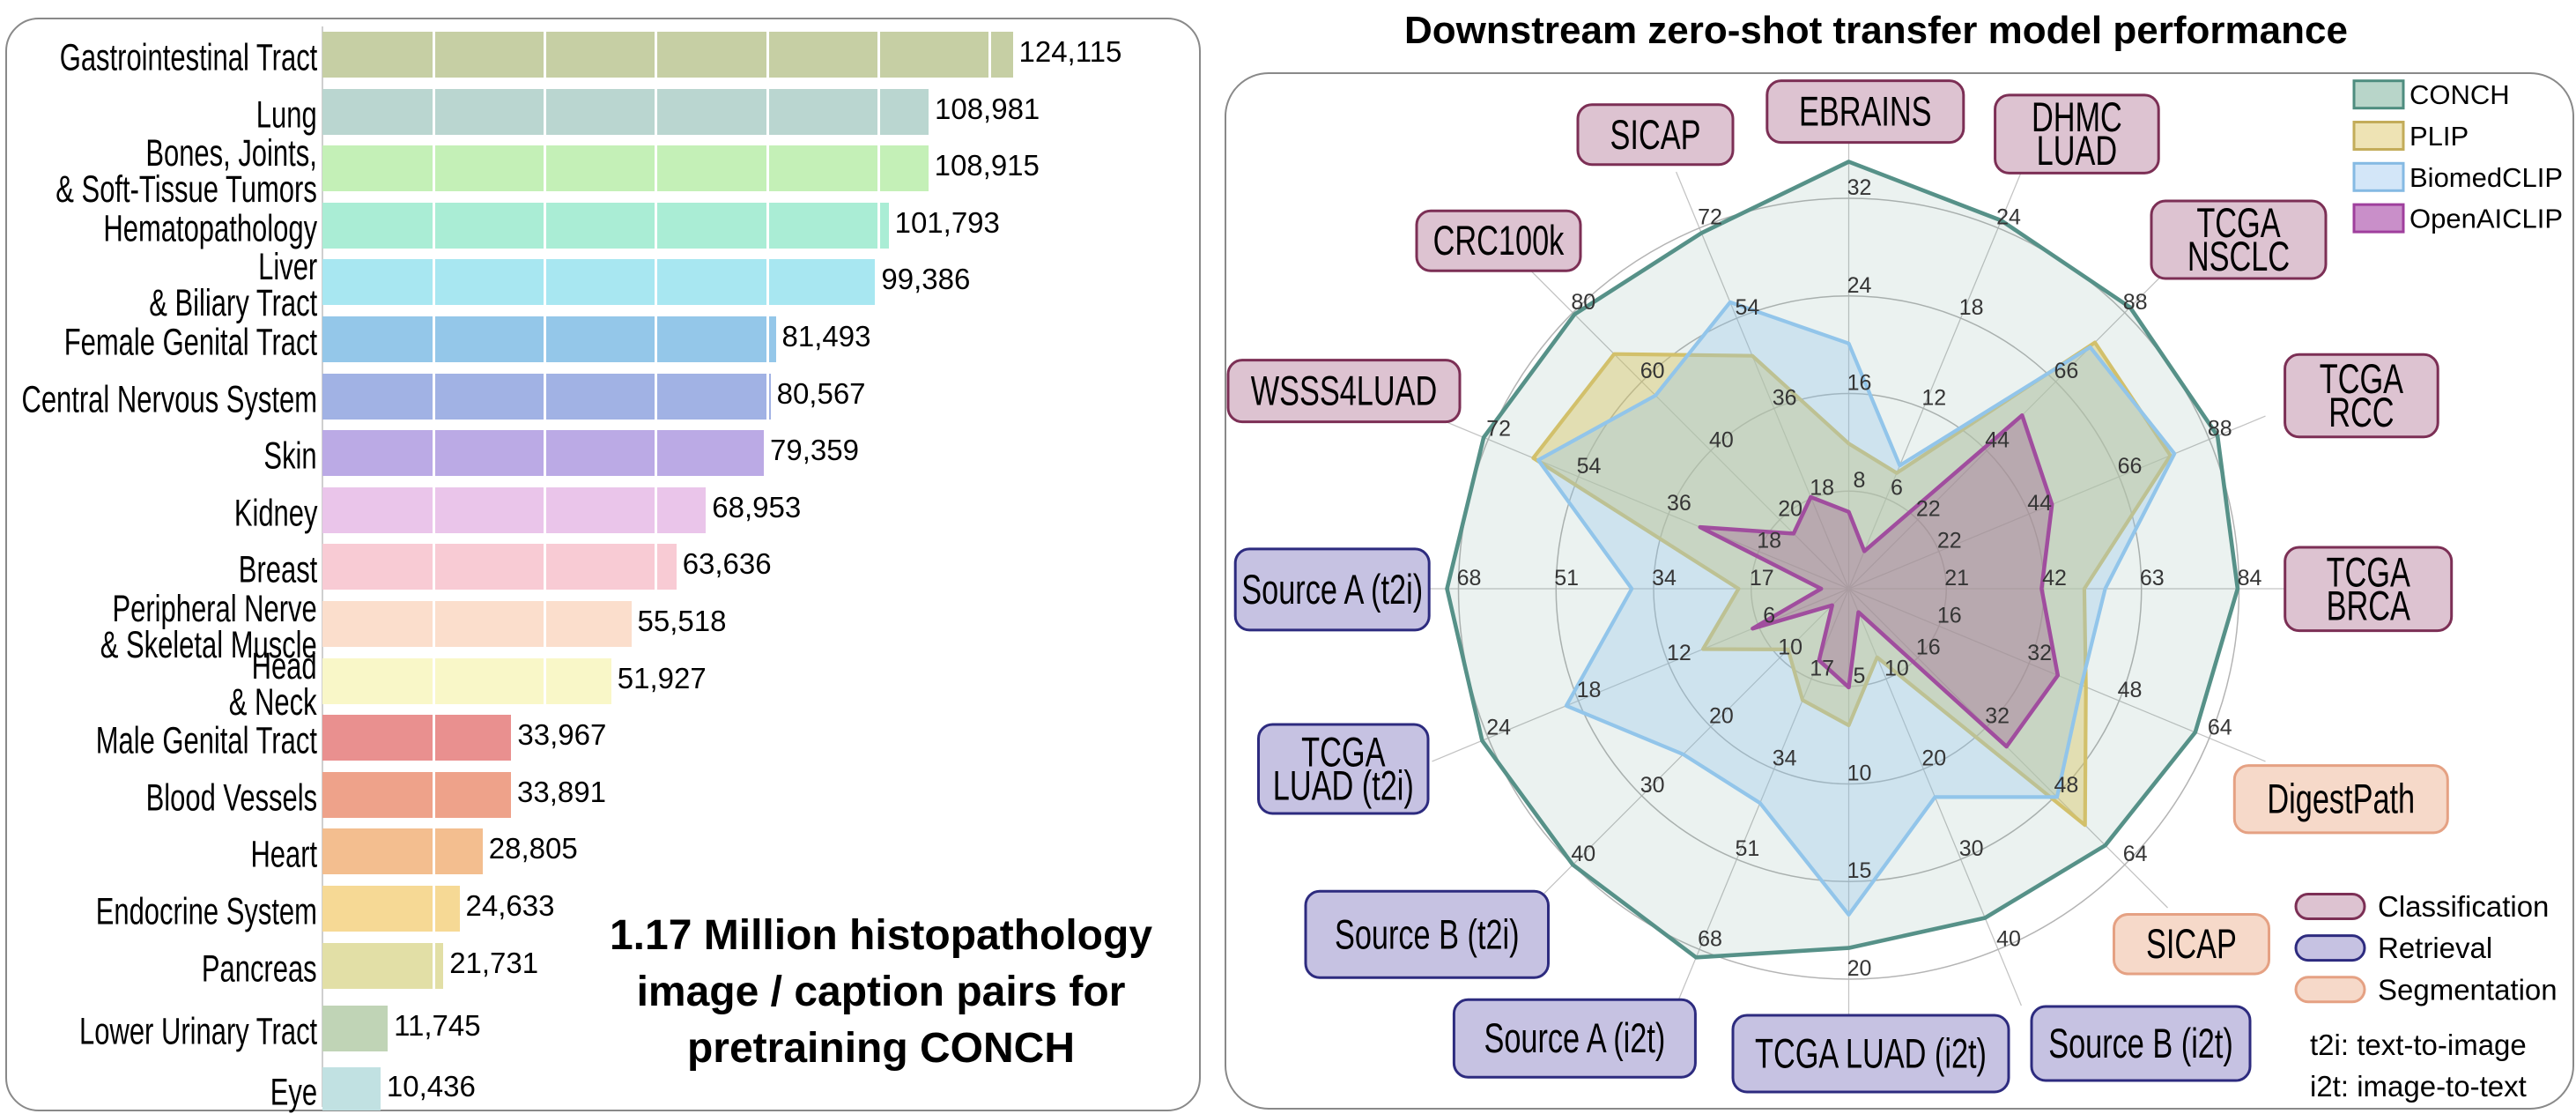 The height and width of the screenshot is (1114, 2576). What do you see at coordinates (1499, 241) in the screenshot?
I see `svg-text: CRC100k` at bounding box center [1499, 241].